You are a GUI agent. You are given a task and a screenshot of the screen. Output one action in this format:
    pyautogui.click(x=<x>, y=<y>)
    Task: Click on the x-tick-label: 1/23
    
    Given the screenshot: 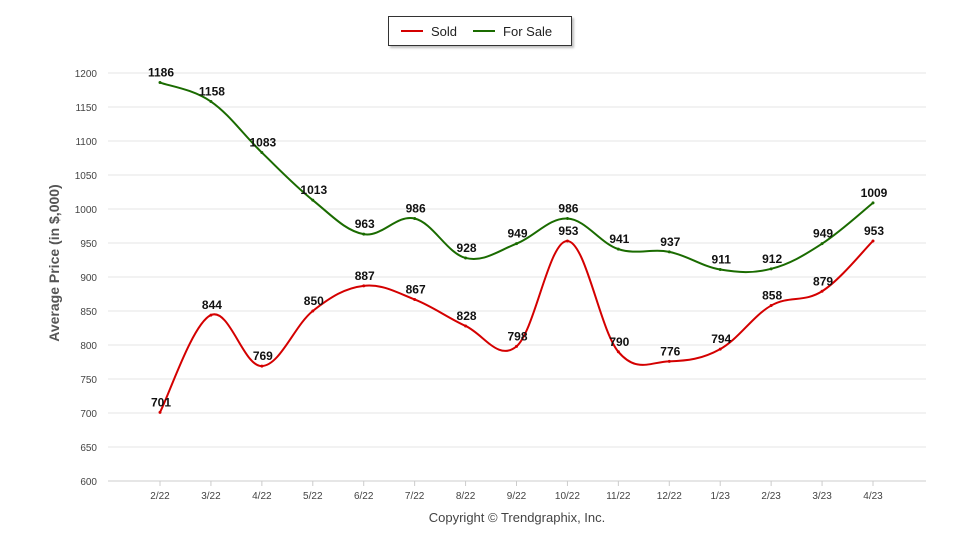 What is the action you would take?
    pyautogui.click(x=720, y=496)
    